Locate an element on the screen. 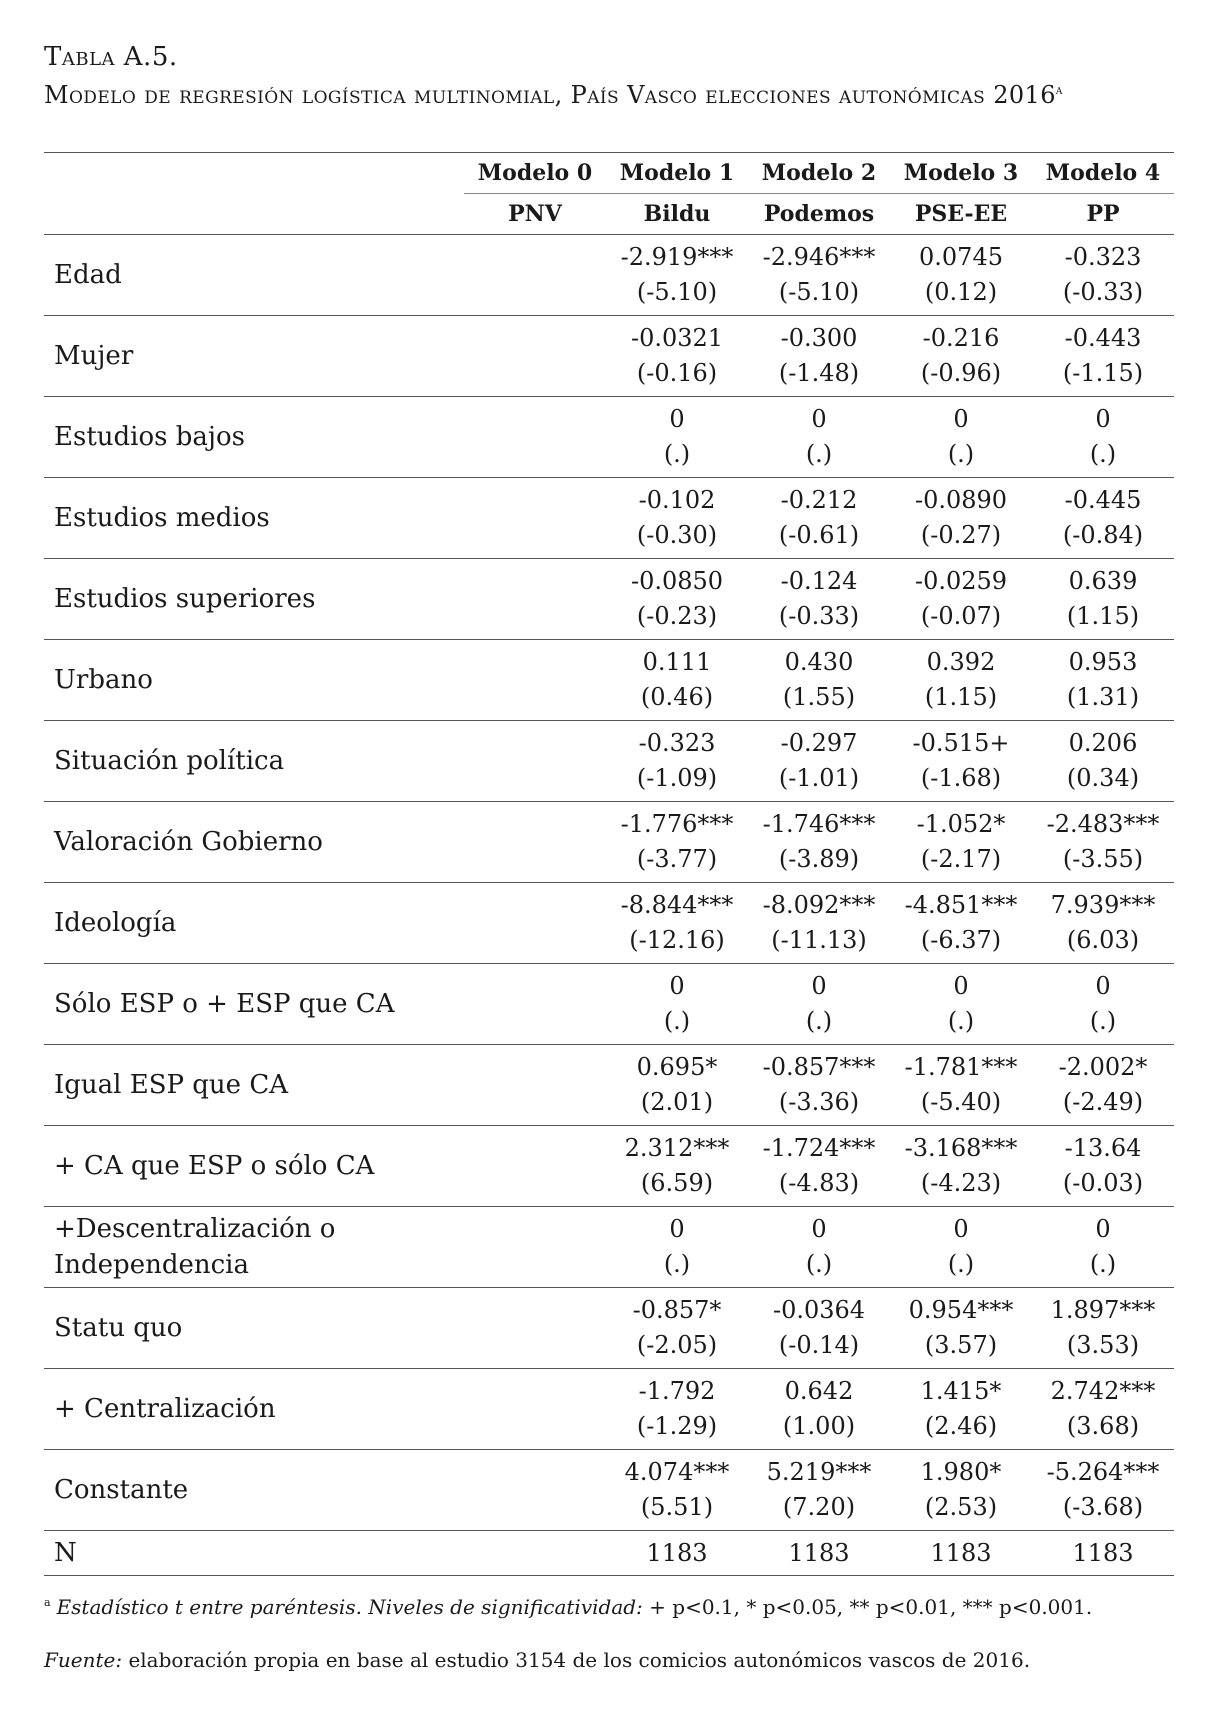  coefficient-value: -0.300 is located at coordinates (819, 338).